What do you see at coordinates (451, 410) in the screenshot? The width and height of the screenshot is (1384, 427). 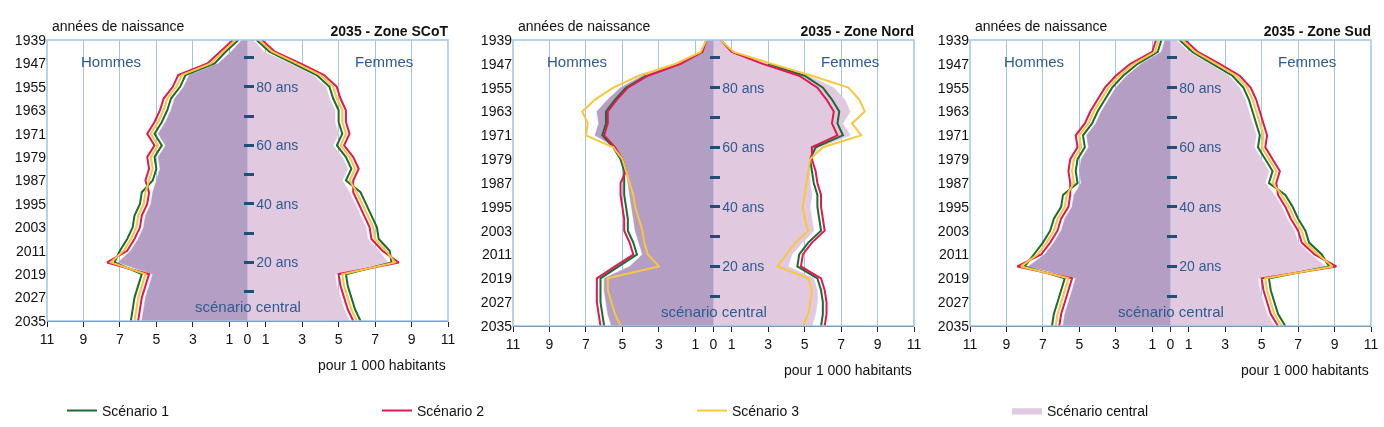 I see `legend-label: Scénario 2` at bounding box center [451, 410].